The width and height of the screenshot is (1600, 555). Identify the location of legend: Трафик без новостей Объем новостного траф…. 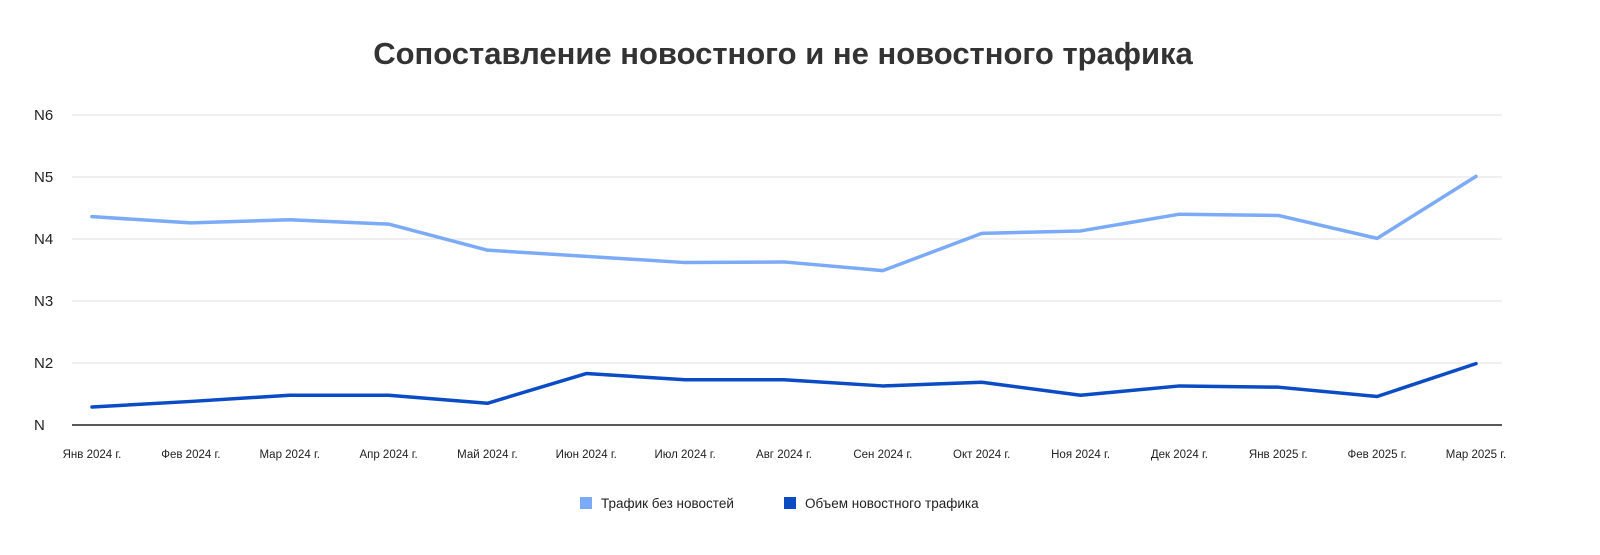
(779, 503).